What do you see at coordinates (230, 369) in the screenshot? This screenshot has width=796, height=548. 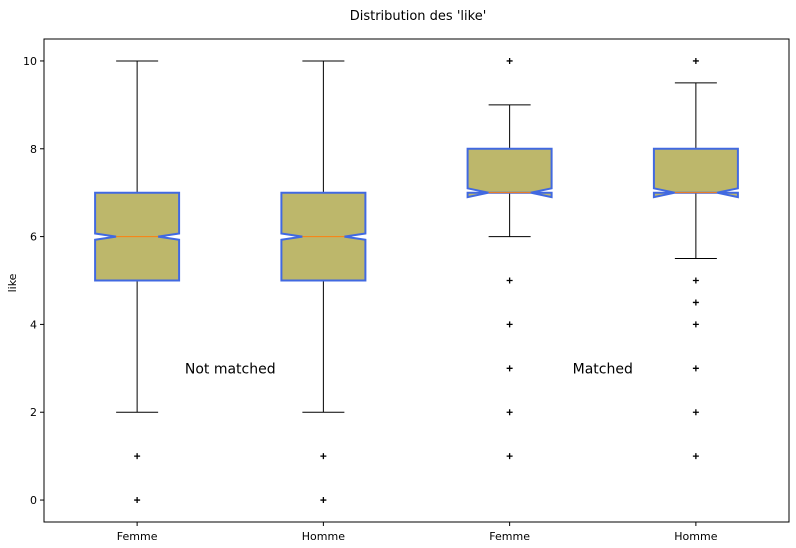 I see `group-annotation: Not matched` at bounding box center [230, 369].